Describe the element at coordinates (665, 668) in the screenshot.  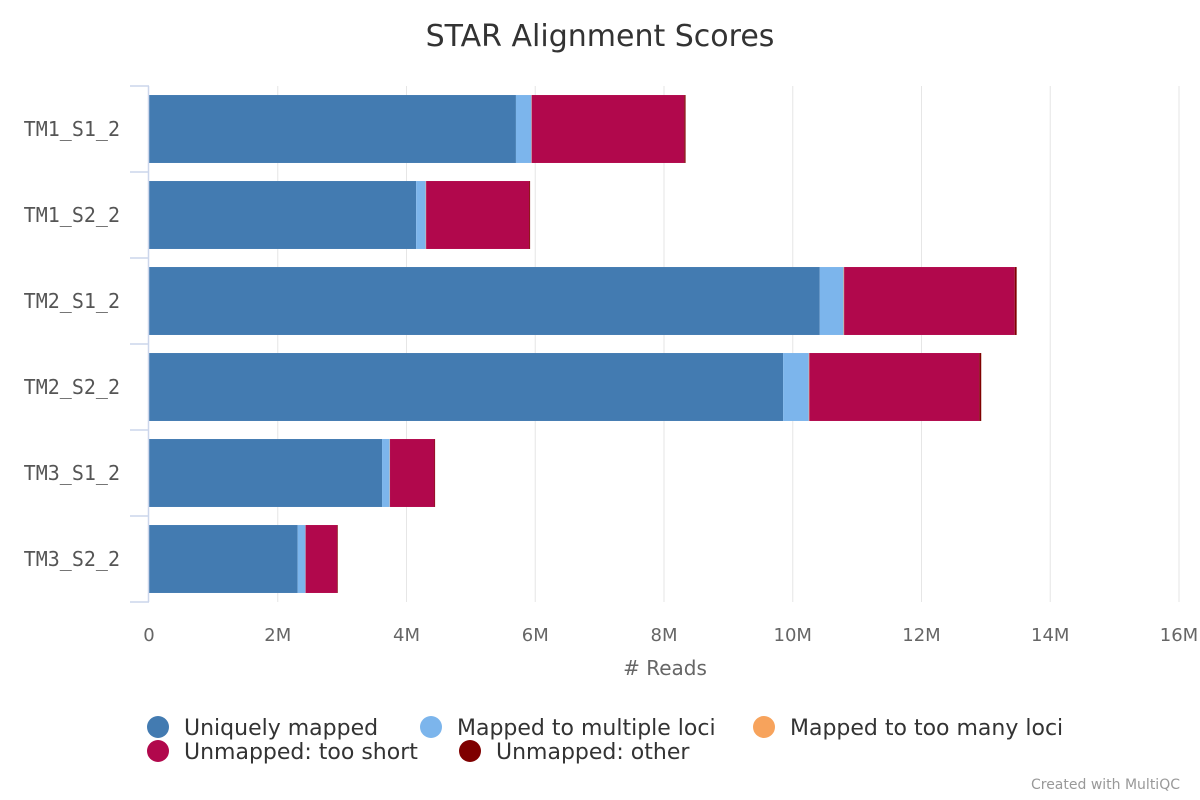
I see `x-axis-title: # Reads` at that location.